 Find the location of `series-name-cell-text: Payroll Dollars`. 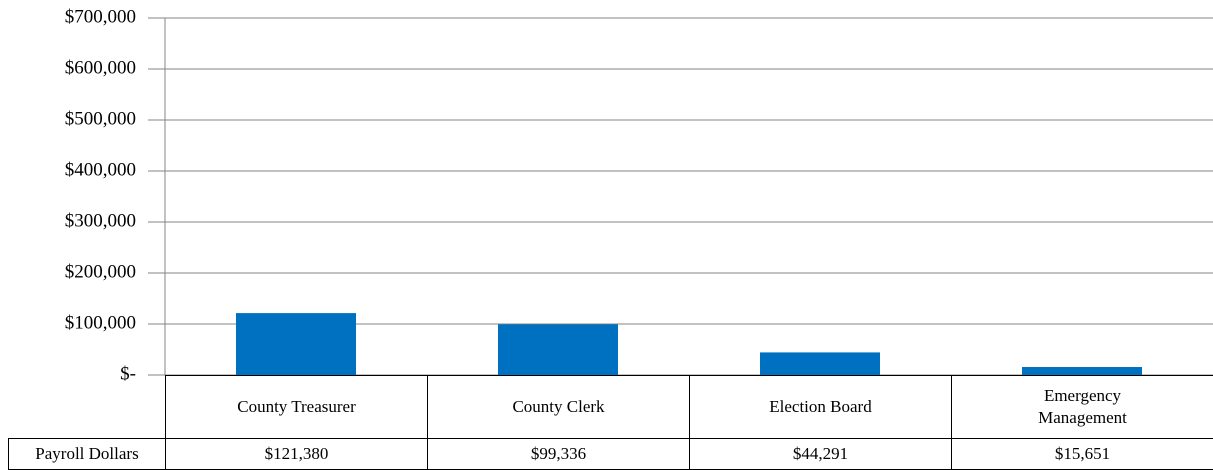

series-name-cell-text: Payroll Dollars is located at coordinates (87, 453).